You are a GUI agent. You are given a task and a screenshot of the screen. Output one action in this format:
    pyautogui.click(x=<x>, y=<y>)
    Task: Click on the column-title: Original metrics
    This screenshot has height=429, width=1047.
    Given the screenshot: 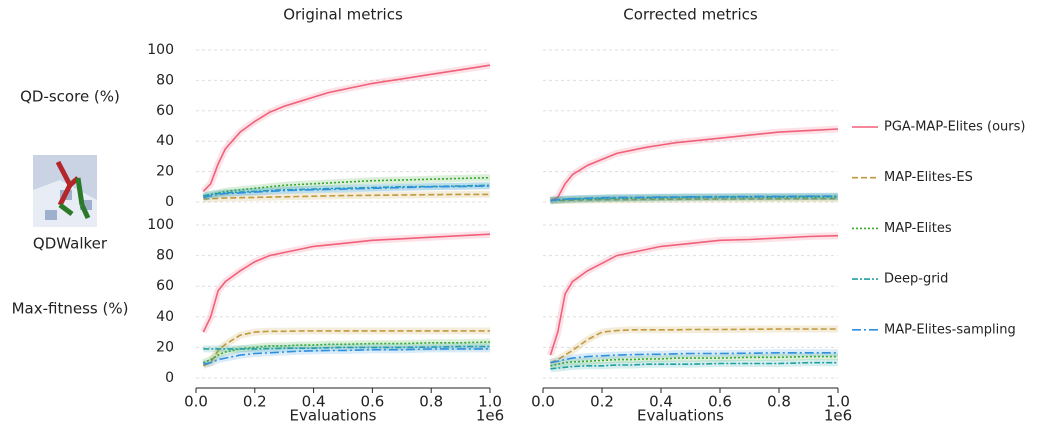 What is the action you would take?
    pyautogui.click(x=343, y=15)
    